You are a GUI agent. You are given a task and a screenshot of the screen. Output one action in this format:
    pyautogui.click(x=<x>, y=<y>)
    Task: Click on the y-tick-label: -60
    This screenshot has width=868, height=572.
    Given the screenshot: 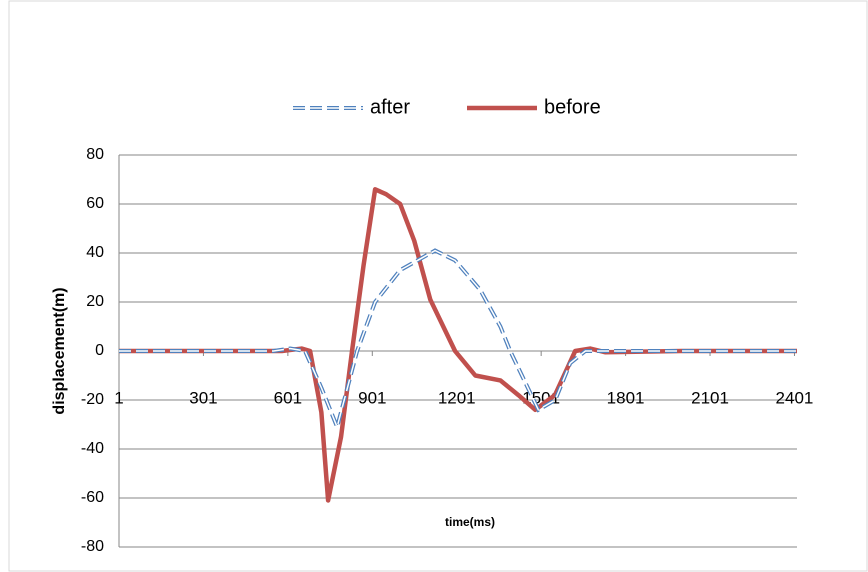 What is the action you would take?
    pyautogui.click(x=92, y=497)
    